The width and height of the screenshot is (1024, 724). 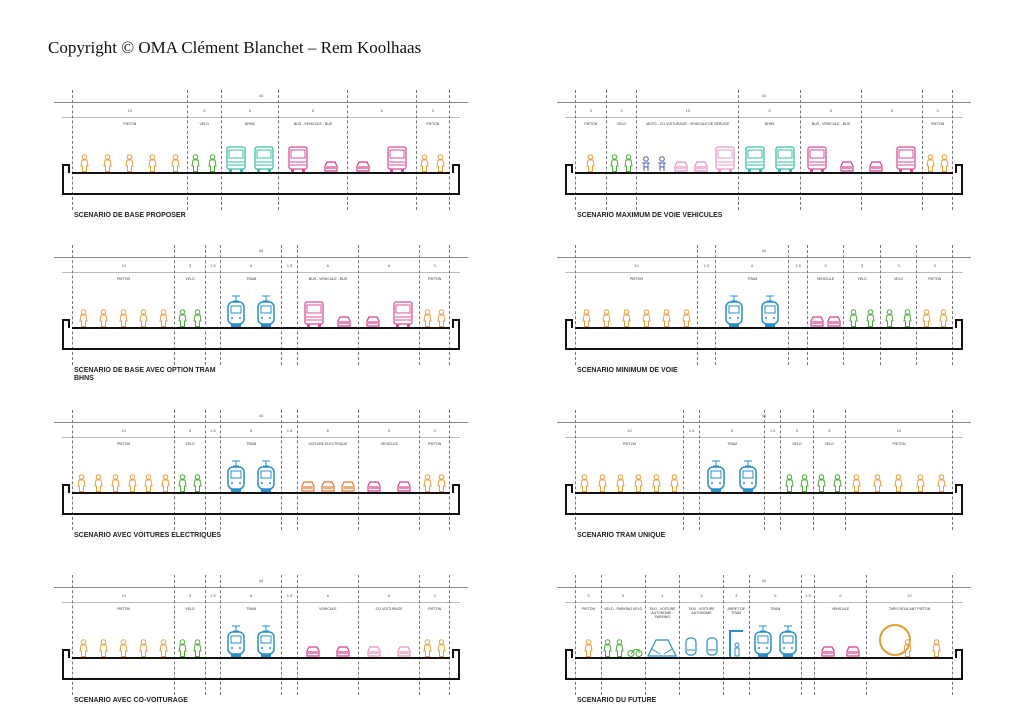 I want to click on total-width: 44, so click(x=764, y=250).